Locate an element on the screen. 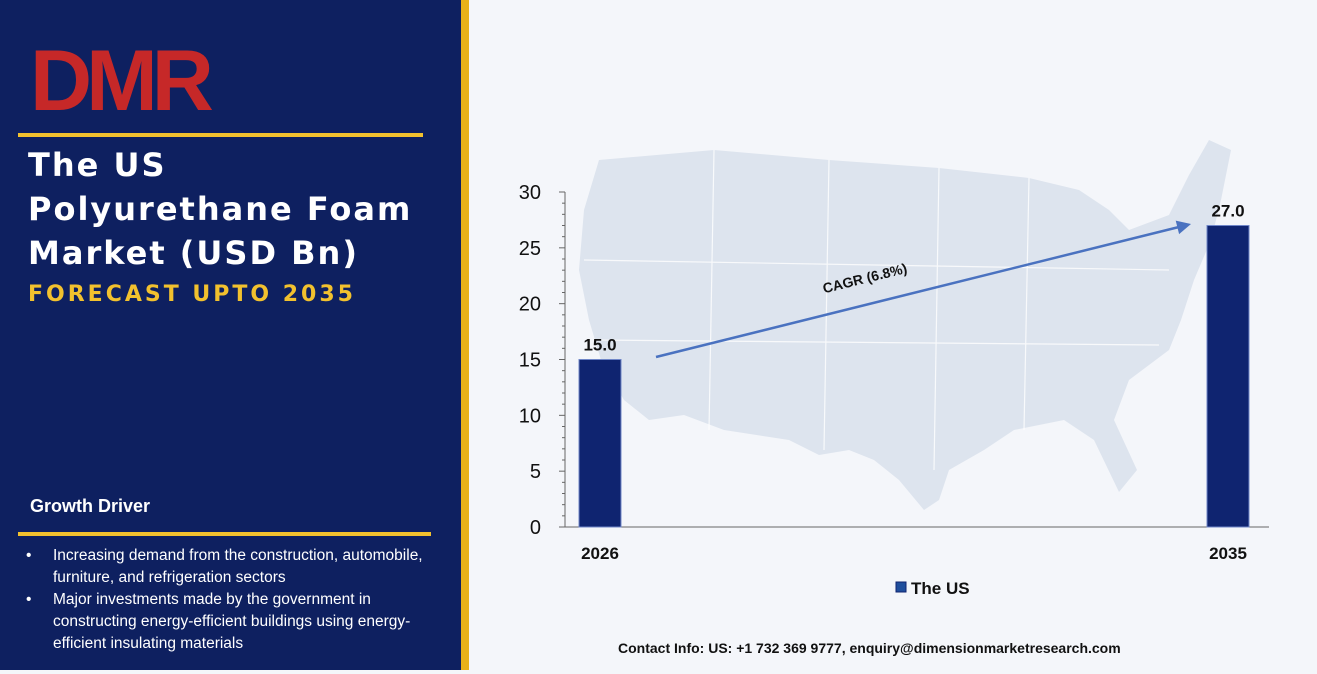 This screenshot has width=1317, height=674. dmr-logo: DMR is located at coordinates (124, 80).